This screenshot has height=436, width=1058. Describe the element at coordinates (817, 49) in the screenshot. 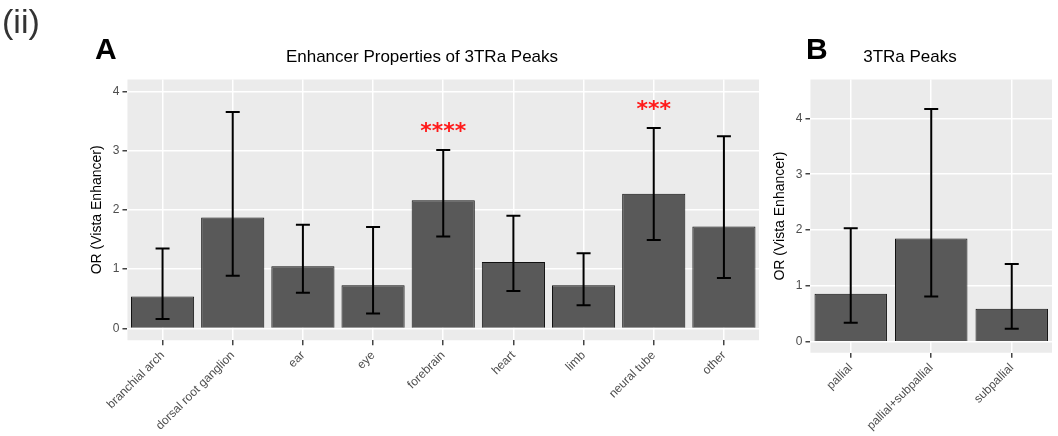

I see `text: B` at that location.